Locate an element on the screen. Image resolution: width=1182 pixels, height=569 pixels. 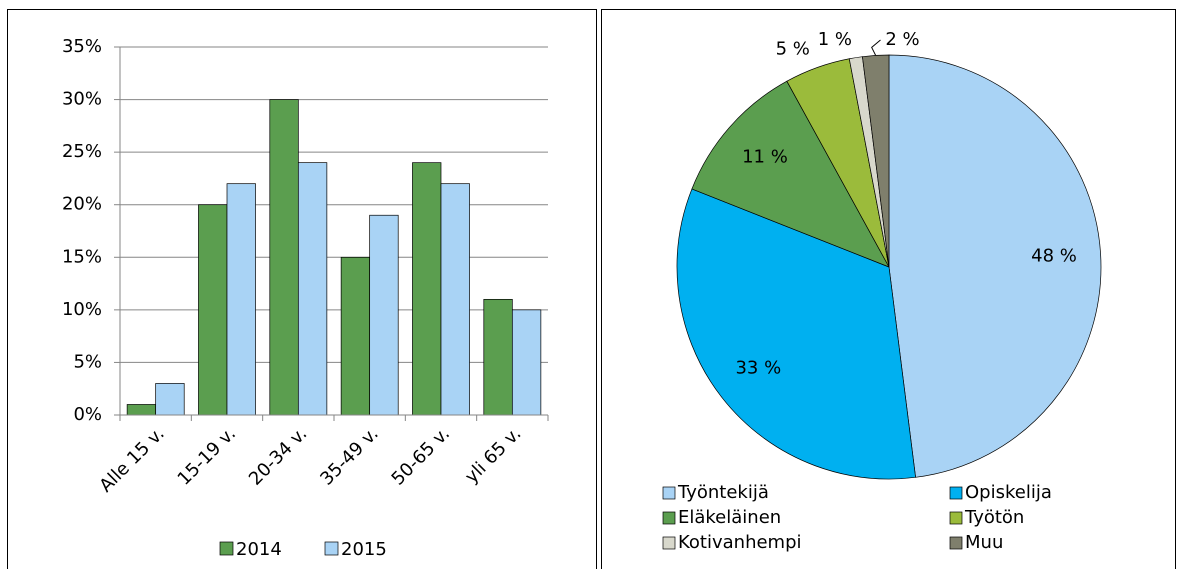
x-tick-label: 50-65 v. is located at coordinates (421, 456).